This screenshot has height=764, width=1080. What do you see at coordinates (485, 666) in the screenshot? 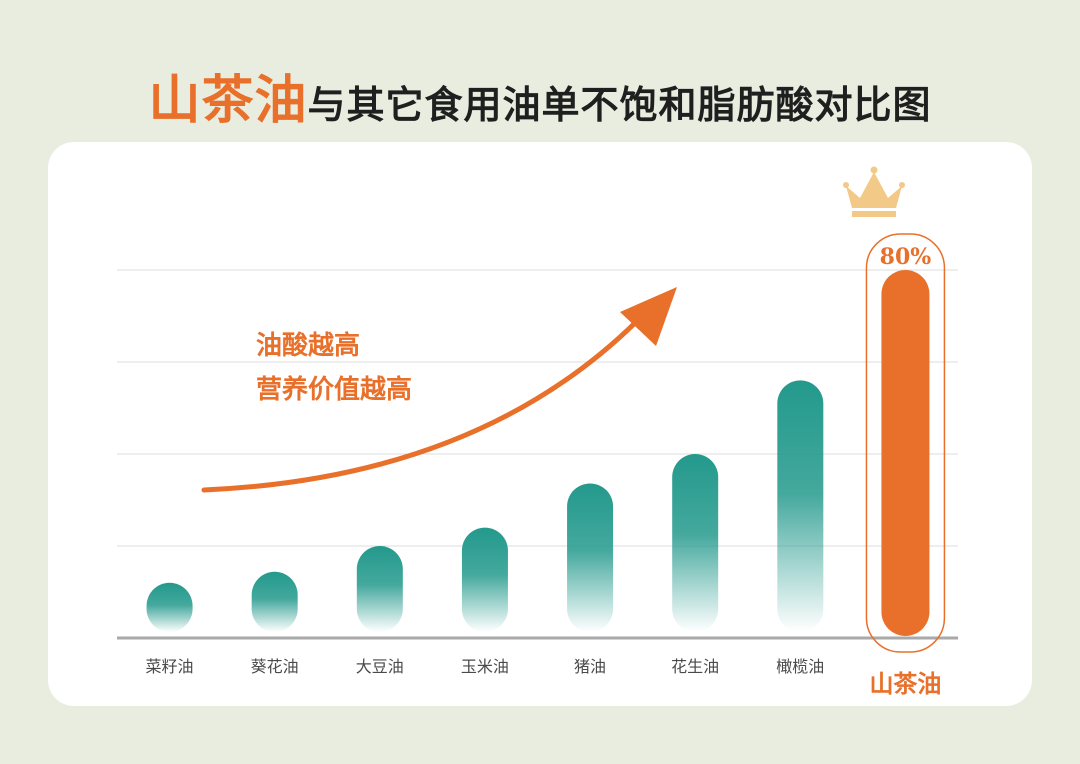
I see `category-label-4: 玉米油` at bounding box center [485, 666].